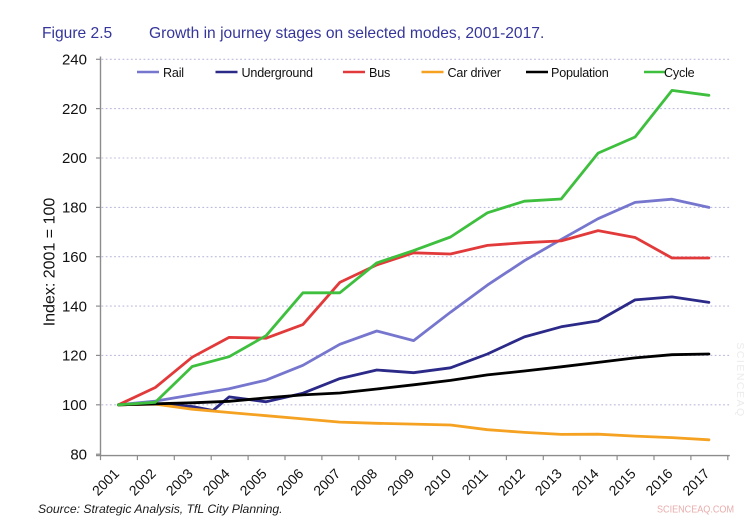  I want to click on svg-text: Population, so click(580, 73).